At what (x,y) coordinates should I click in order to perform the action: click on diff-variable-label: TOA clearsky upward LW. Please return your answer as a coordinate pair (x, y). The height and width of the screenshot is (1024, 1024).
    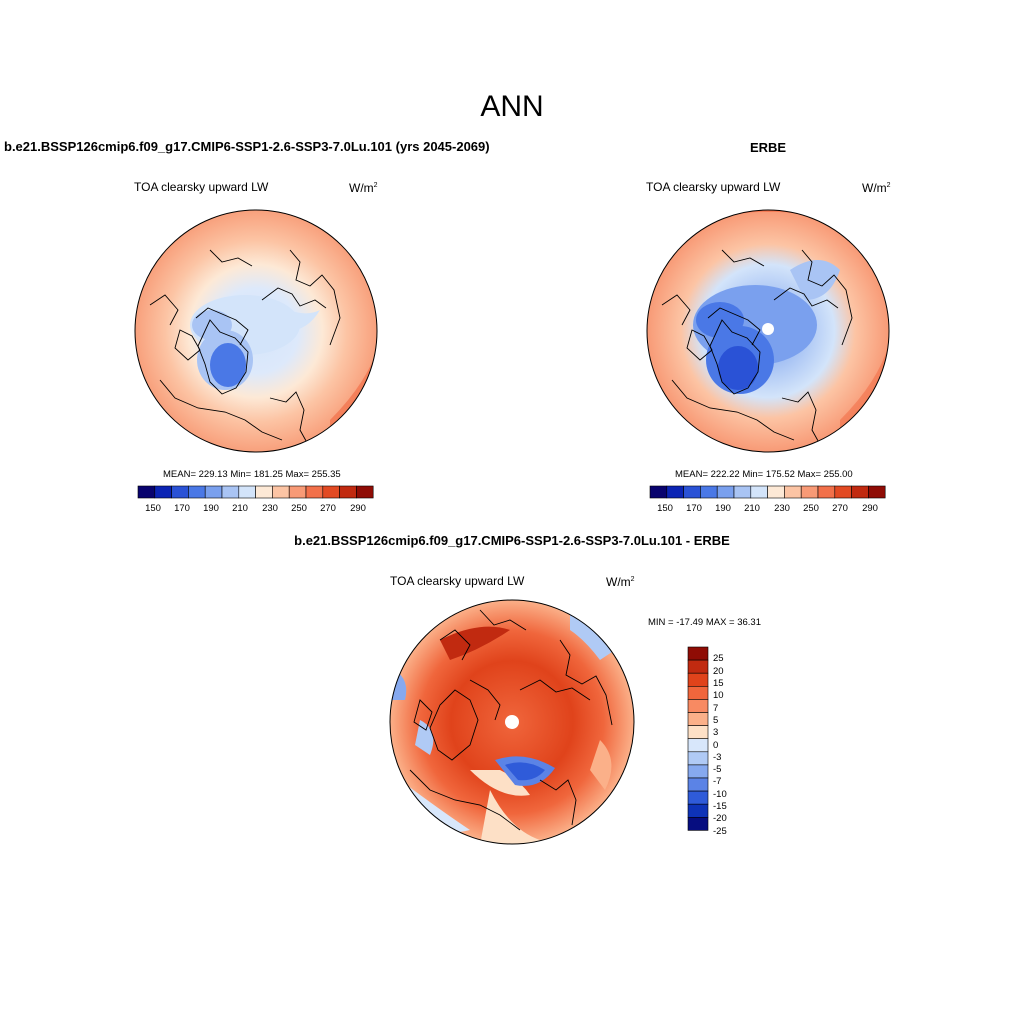
    Looking at the image, I should click on (457, 581).